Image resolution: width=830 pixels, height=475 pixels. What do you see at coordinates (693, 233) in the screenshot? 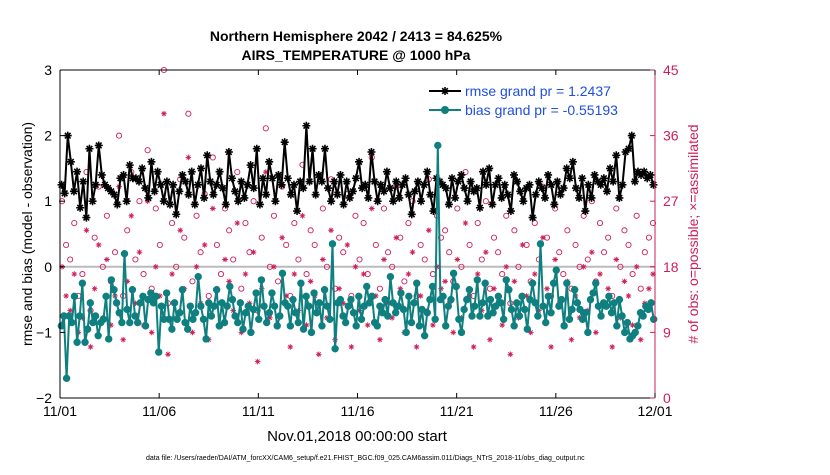
I see `y-axis-label-right: # of obs: o=possible; ×=assimilated` at bounding box center [693, 233].